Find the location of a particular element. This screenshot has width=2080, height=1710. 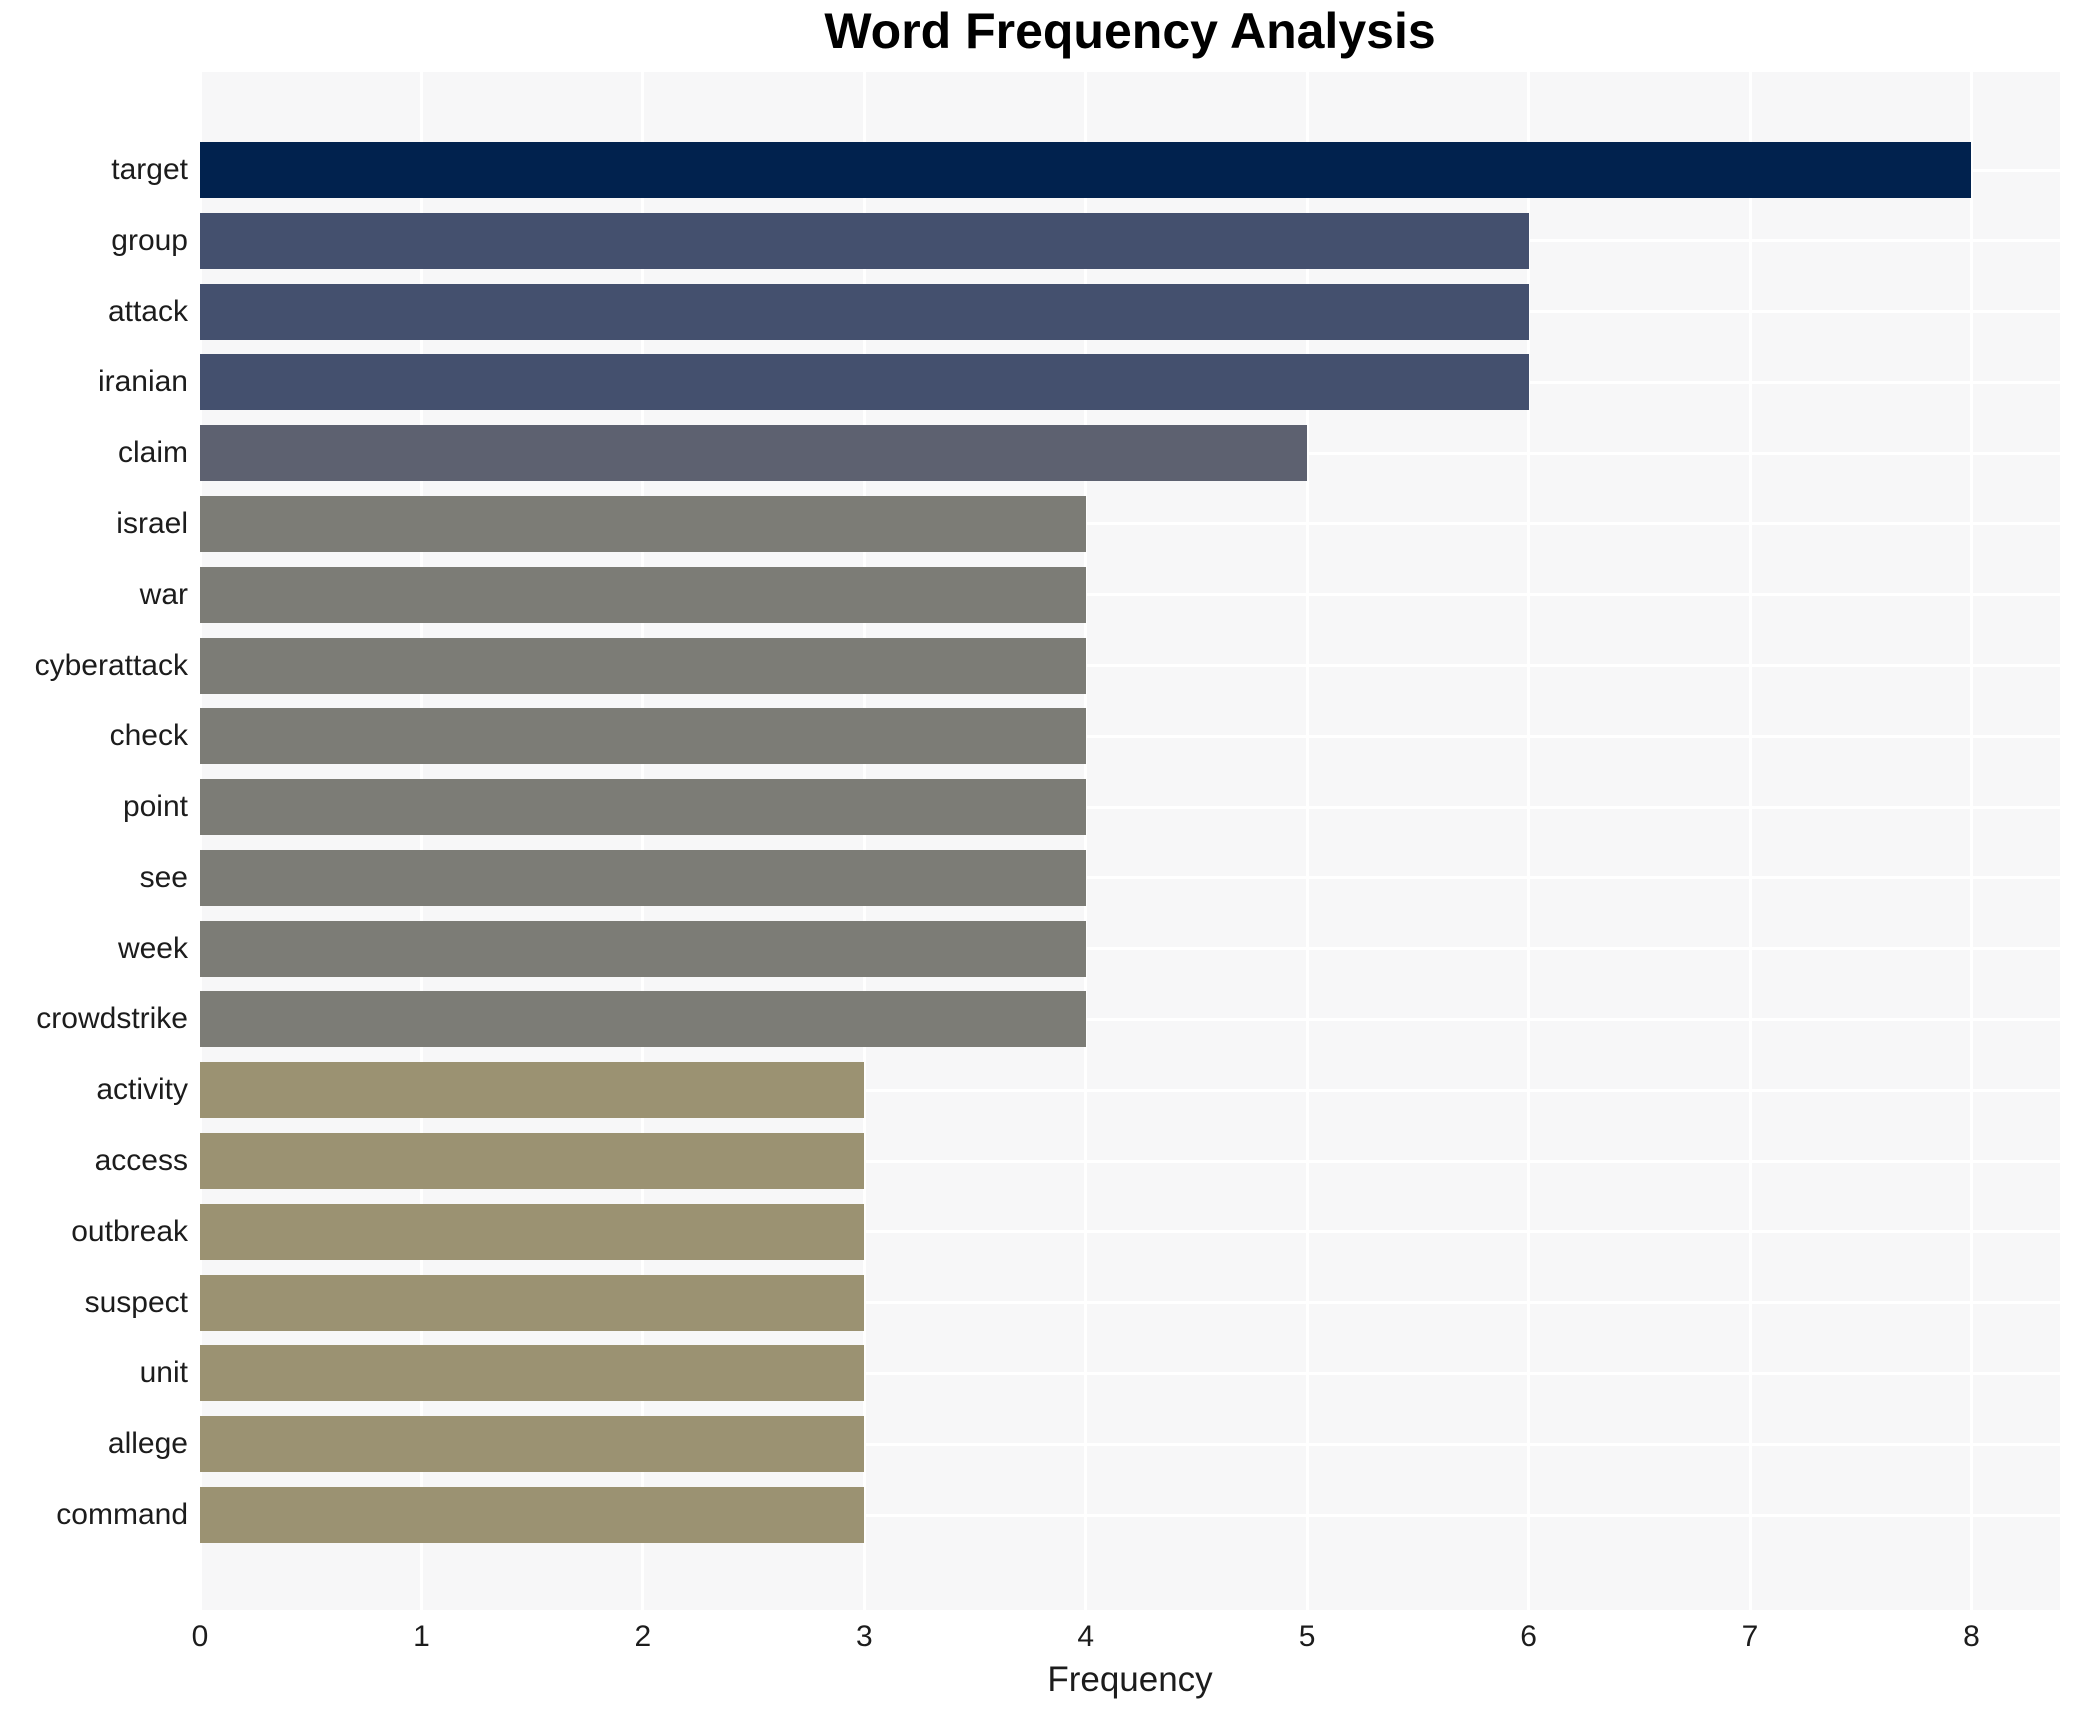

y-gridline-war is located at coordinates (1130, 595).